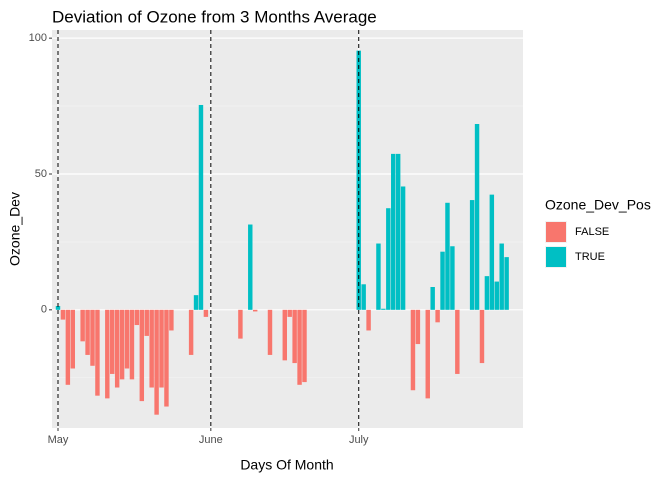 This screenshot has width=672, height=480. What do you see at coordinates (598, 205) in the screenshot?
I see `legend-title: Ozone_Dev_Pos` at bounding box center [598, 205].